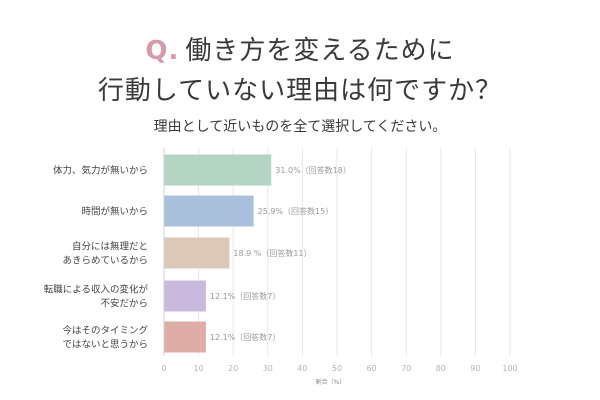 This screenshot has height=400, width=600. Describe the element at coordinates (296, 211) in the screenshot. I see `data-label: 25.9%（回答数15）` at that location.